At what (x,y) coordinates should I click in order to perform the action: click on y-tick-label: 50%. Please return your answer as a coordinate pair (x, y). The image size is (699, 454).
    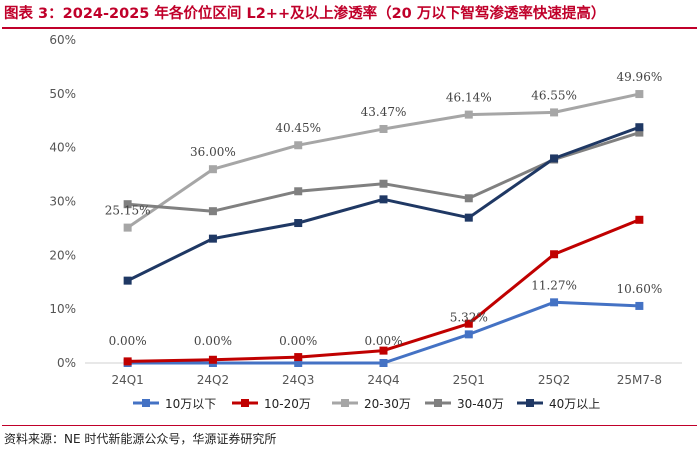
    Looking at the image, I should click on (62, 94).